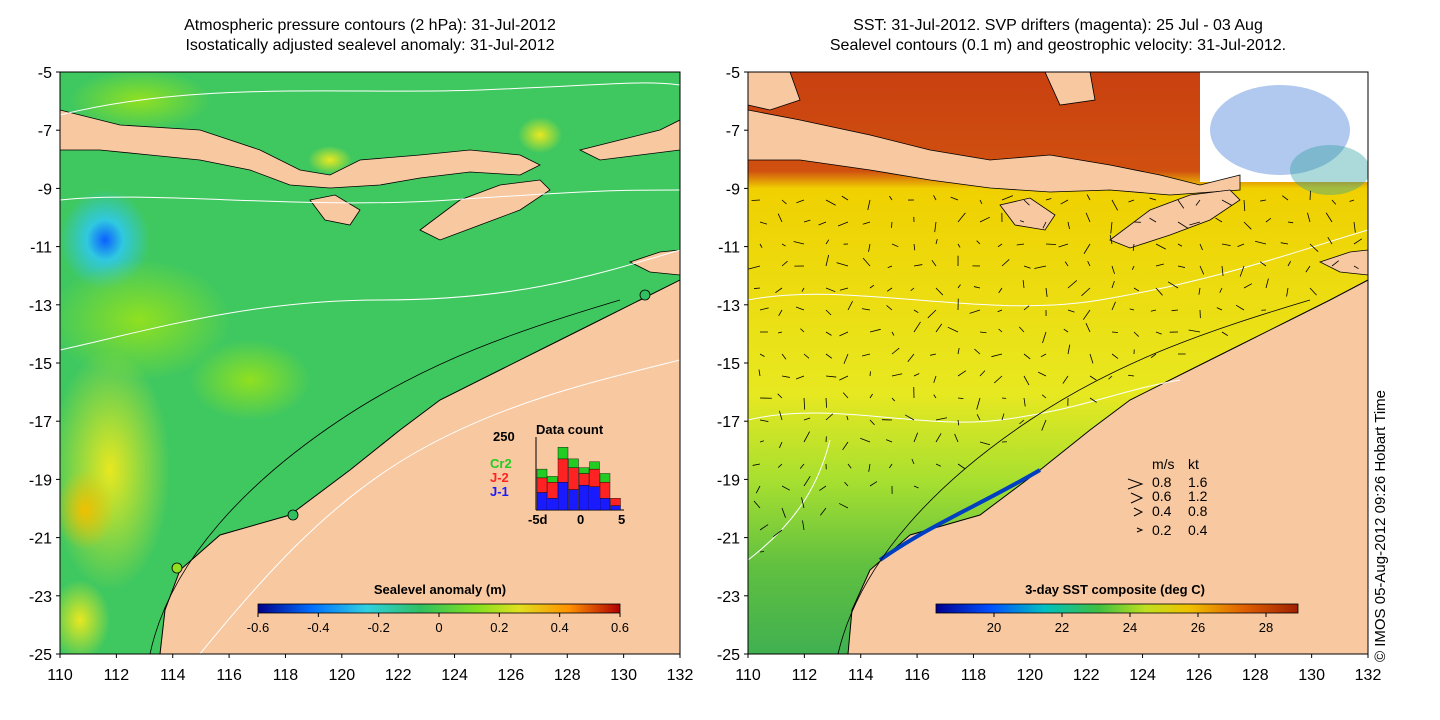  Describe the element at coordinates (87, 510) in the screenshot. I see `sla-high-core` at that location.